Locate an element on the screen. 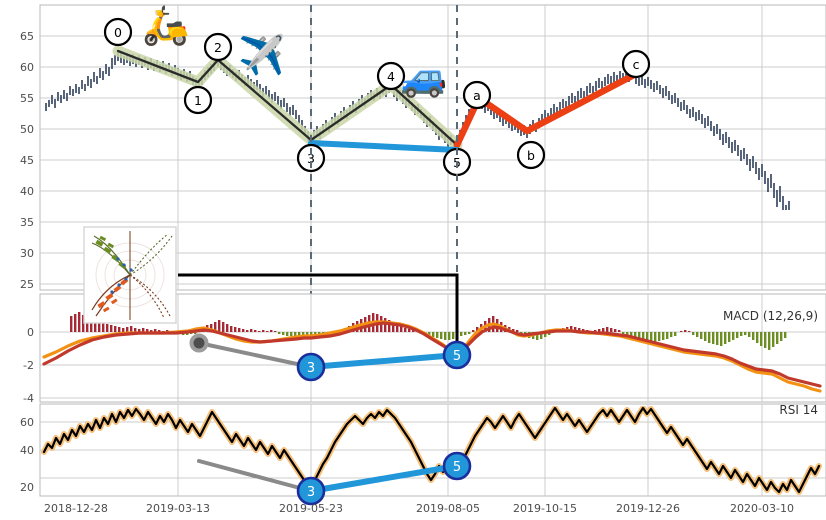  macd-divergence-line is located at coordinates (384, 361).